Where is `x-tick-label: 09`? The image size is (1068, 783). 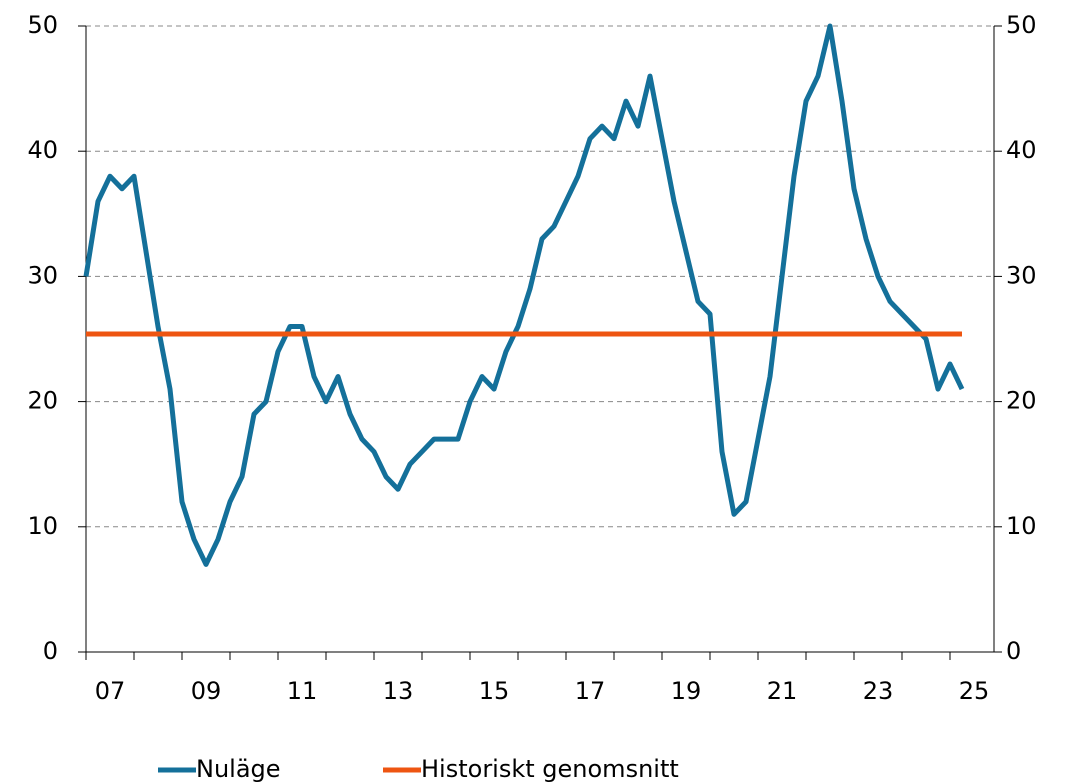
x-tick-label: 09 is located at coordinates (206, 691).